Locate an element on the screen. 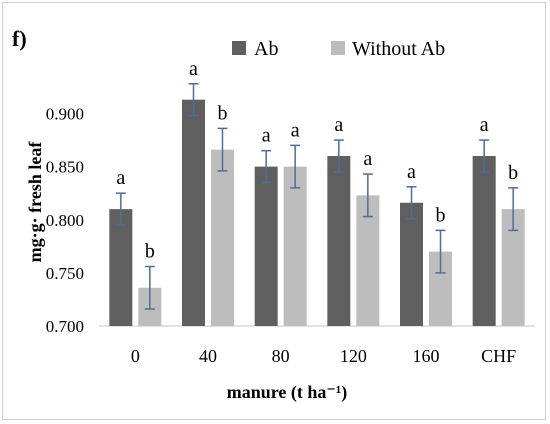 The image size is (550, 424). x-tick-label: 0 is located at coordinates (135, 356).